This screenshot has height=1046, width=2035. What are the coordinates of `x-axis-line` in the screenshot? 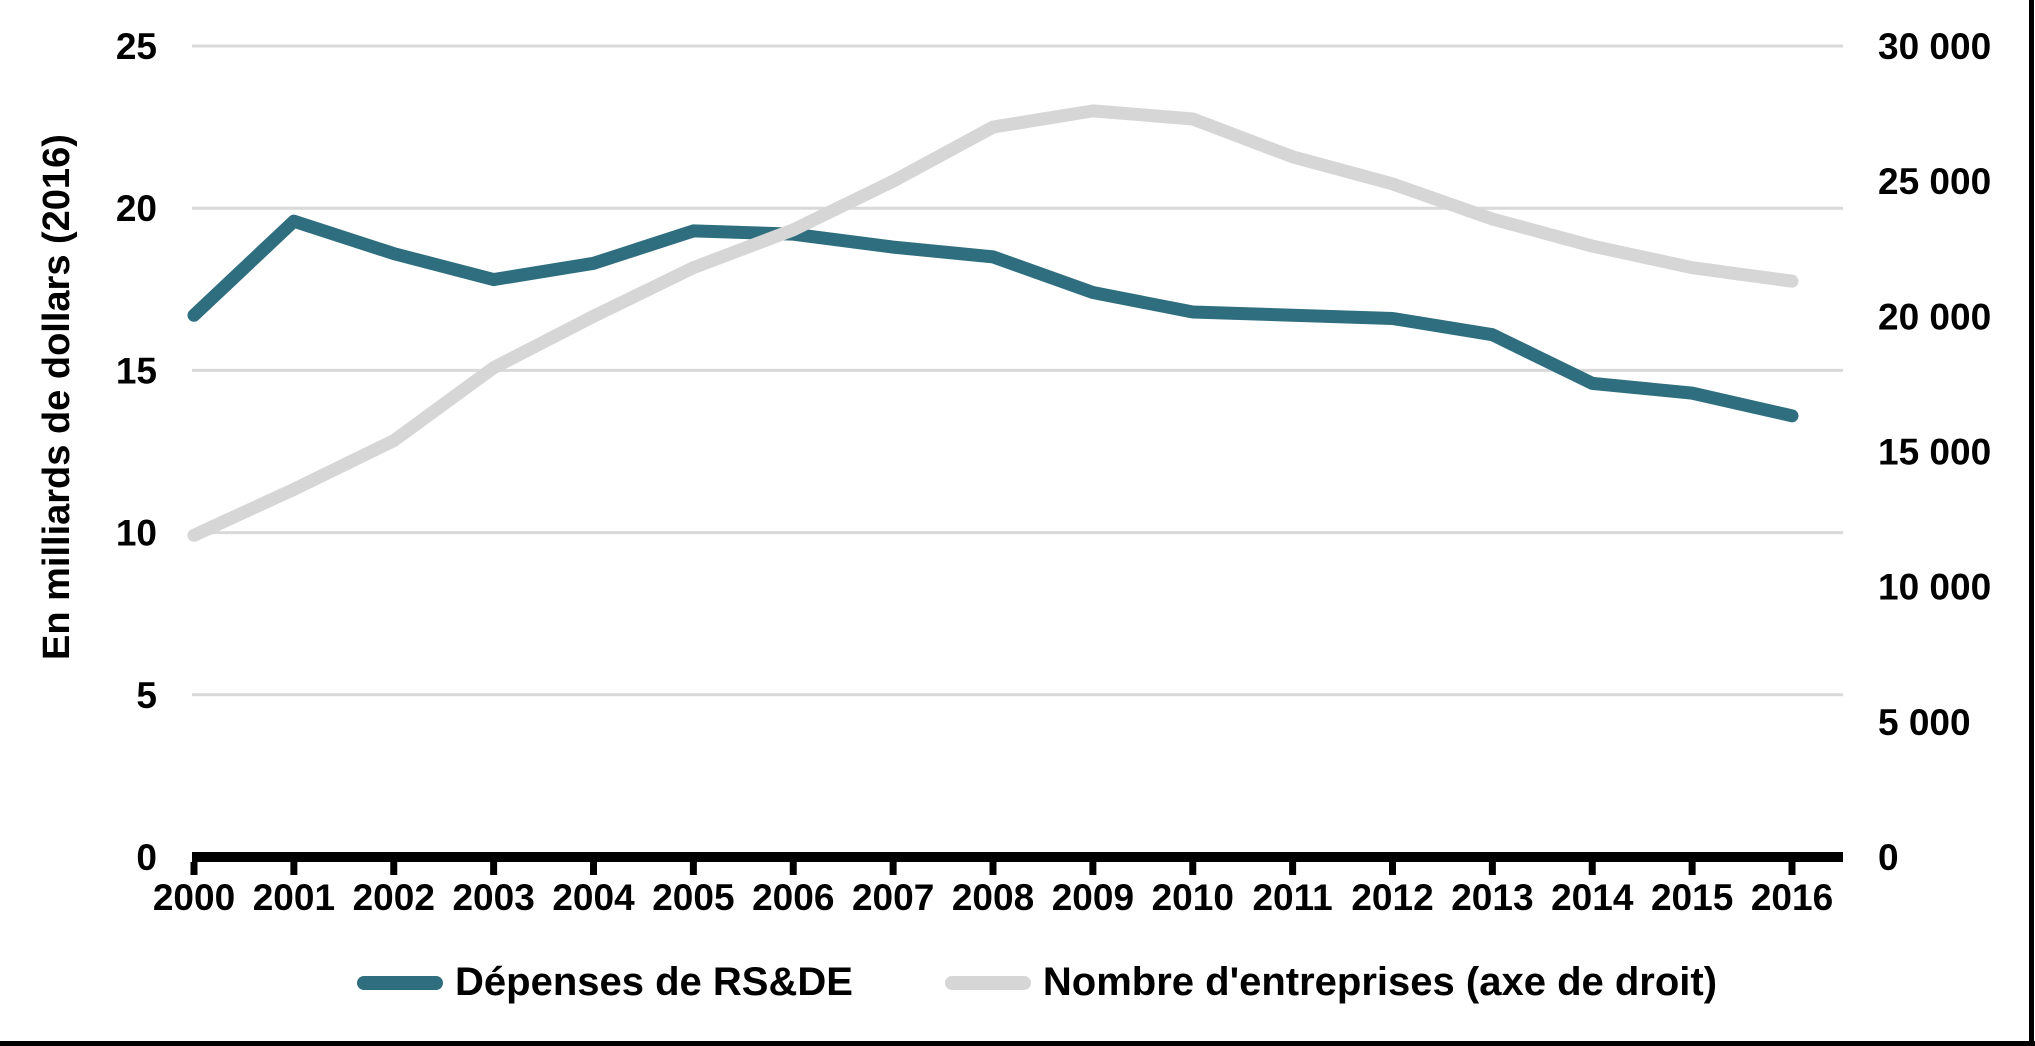 It's located at (1017, 857).